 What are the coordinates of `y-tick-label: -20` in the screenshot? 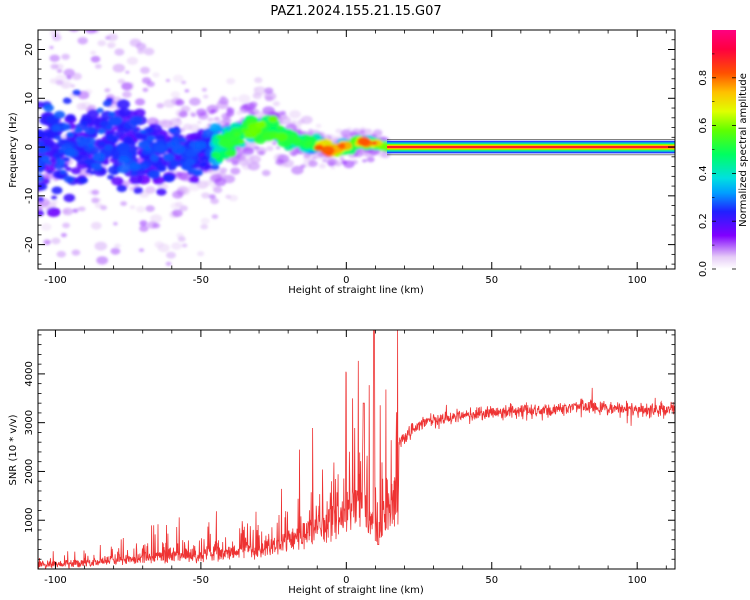 It's located at (29, 244).